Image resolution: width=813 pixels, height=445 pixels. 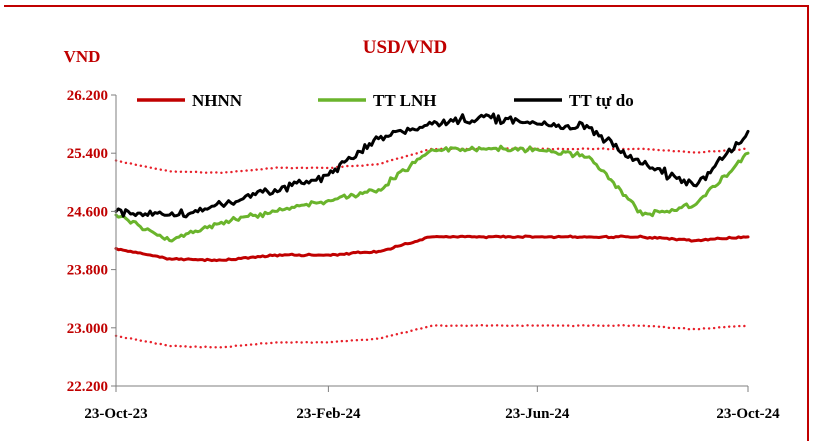 I want to click on legend: NHNN TT LNH TT tự do, so click(x=385, y=100).